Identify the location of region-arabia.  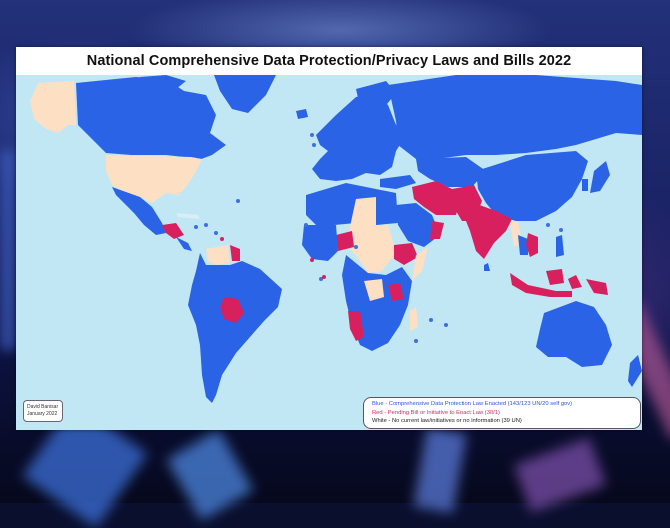
(418, 225).